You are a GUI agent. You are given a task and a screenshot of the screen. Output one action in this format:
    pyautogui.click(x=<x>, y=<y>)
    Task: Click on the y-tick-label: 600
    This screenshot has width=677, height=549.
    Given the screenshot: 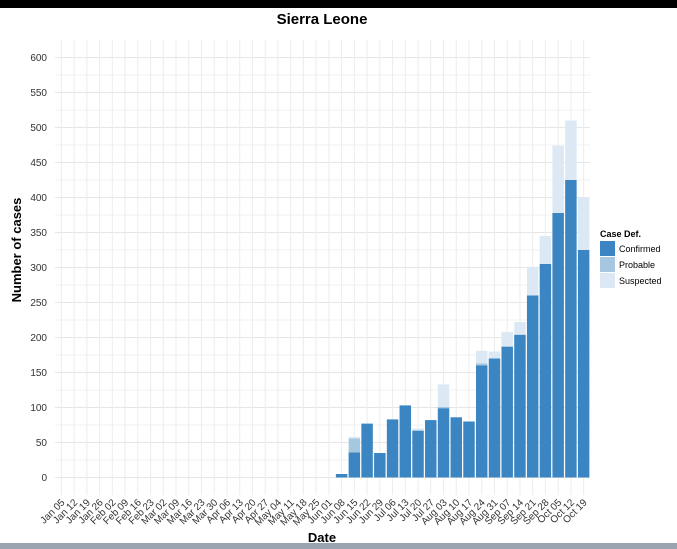 What is the action you would take?
    pyautogui.click(x=38, y=58)
    